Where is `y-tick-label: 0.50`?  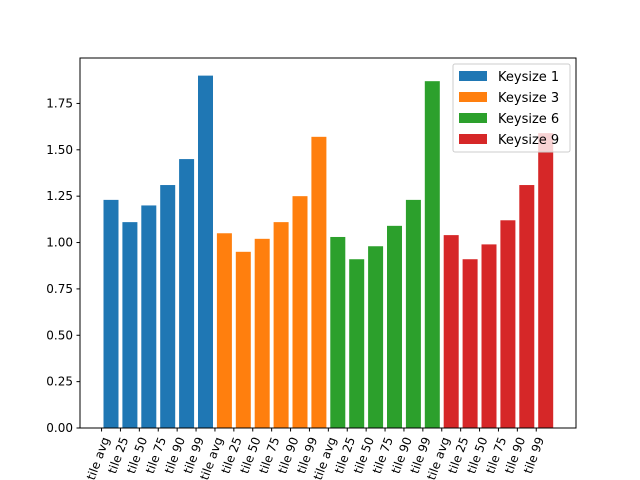
y-tick-label: 0.50 is located at coordinates (59, 335).